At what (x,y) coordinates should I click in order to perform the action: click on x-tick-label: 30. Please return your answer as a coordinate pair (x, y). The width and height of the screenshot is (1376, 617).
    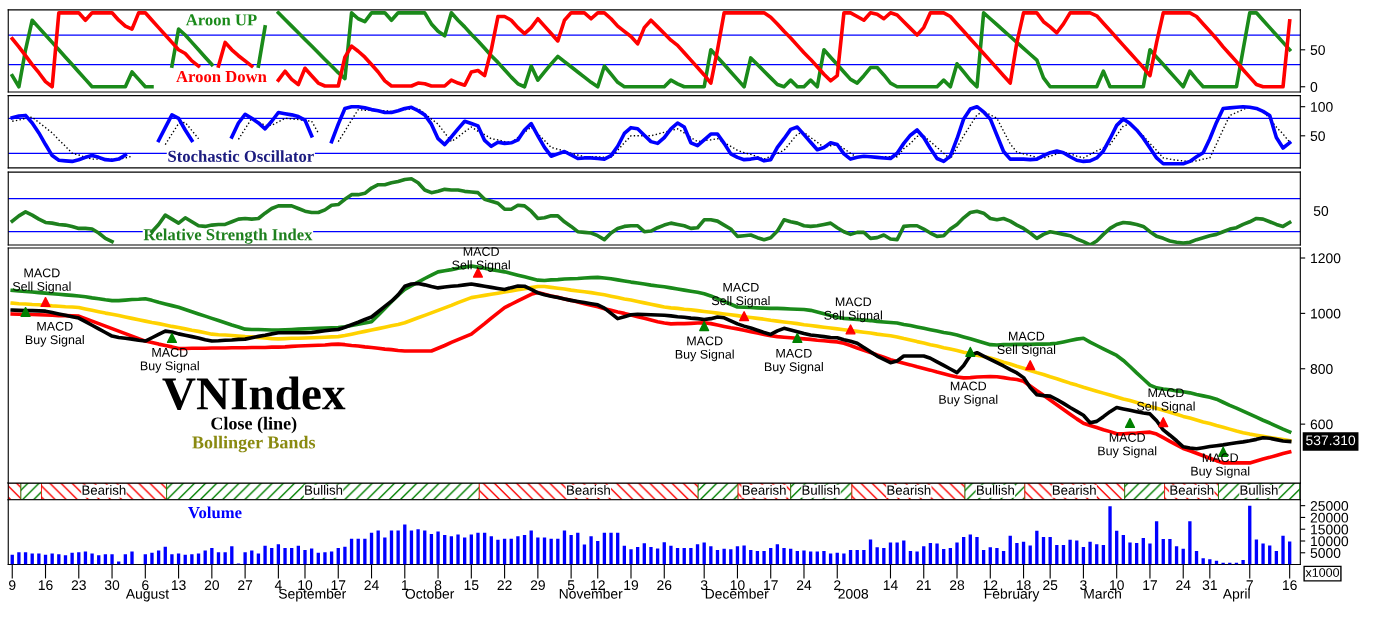
    Looking at the image, I should click on (112, 585).